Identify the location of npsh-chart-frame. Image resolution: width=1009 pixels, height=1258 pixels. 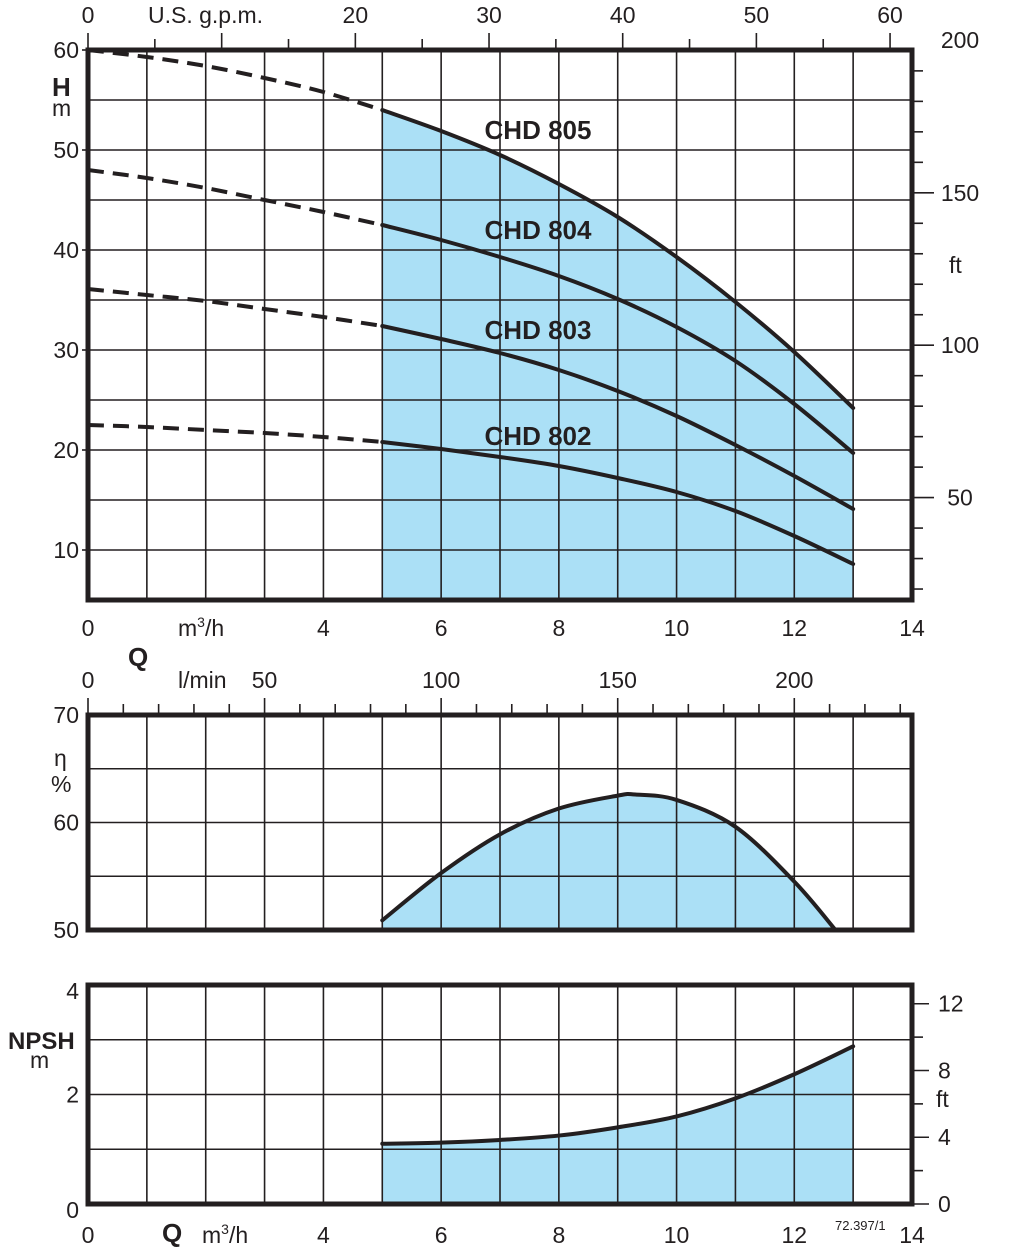
(500, 1094).